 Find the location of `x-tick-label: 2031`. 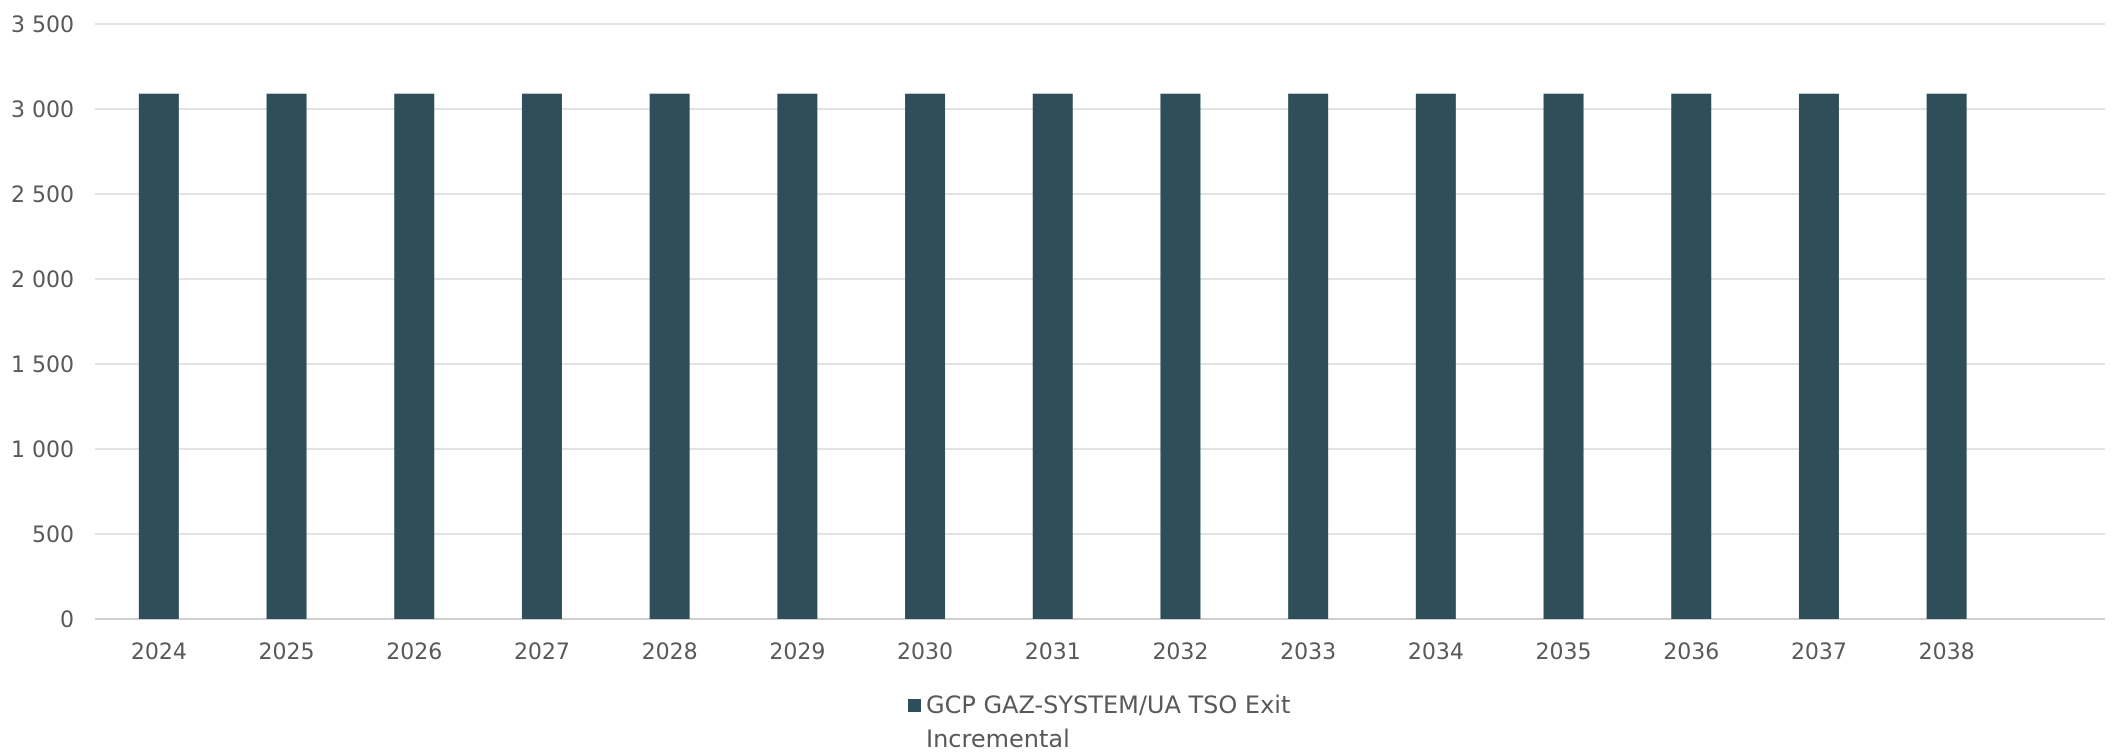

x-tick-label: 2031 is located at coordinates (1053, 652).